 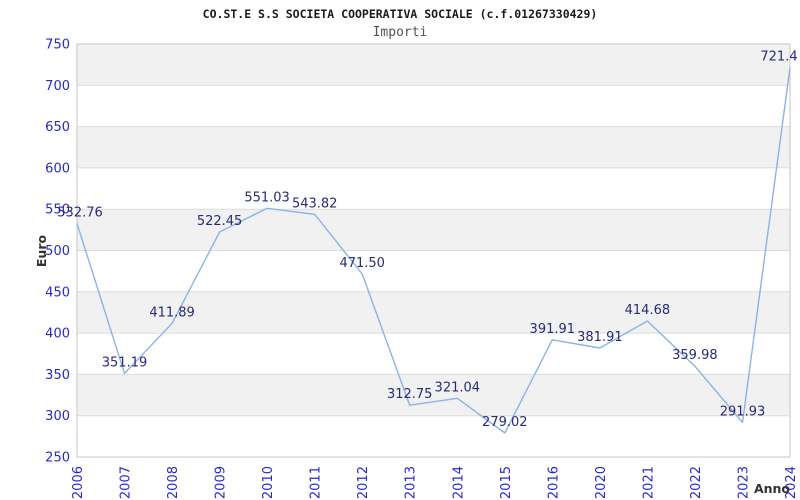 I want to click on svg-text: 2007, so click(x=126, y=482).